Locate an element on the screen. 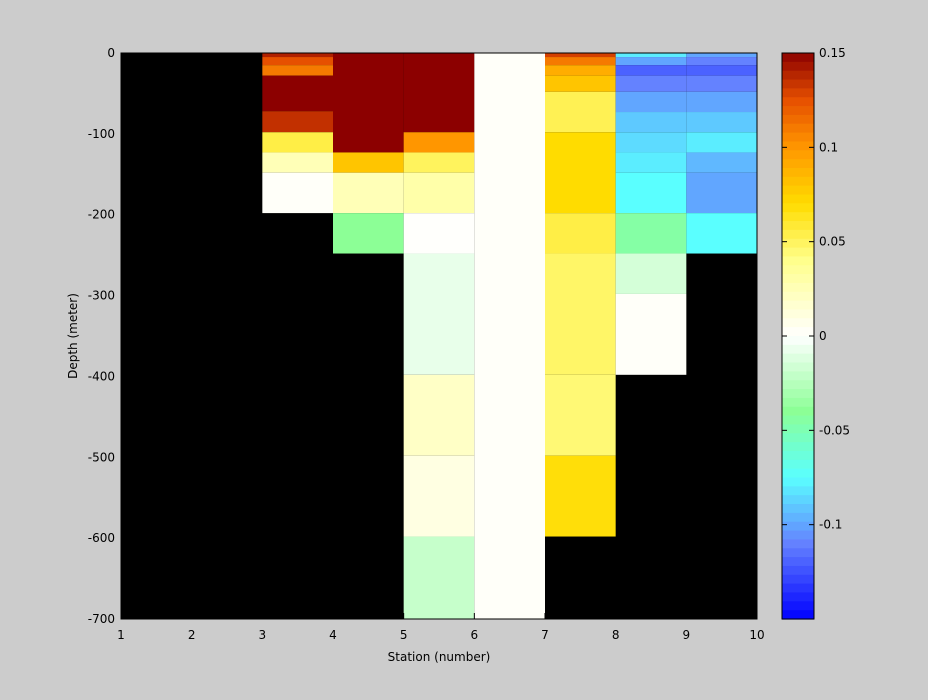  x-tick-label: 4 is located at coordinates (333, 635).